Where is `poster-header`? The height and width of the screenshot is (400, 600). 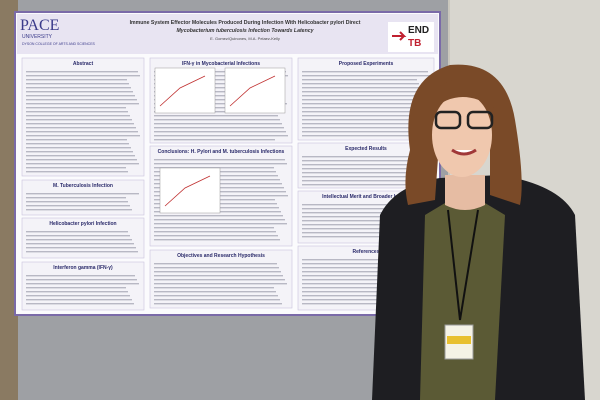 poster-header is located at coordinates (227, 34).